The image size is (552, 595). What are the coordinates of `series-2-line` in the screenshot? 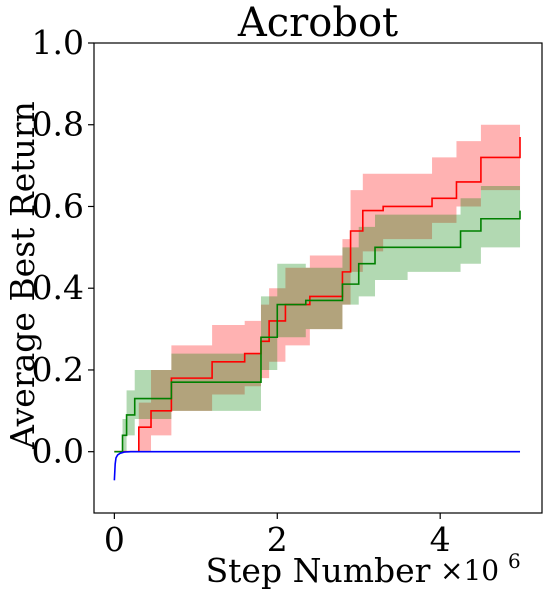 It's located at (317, 465).